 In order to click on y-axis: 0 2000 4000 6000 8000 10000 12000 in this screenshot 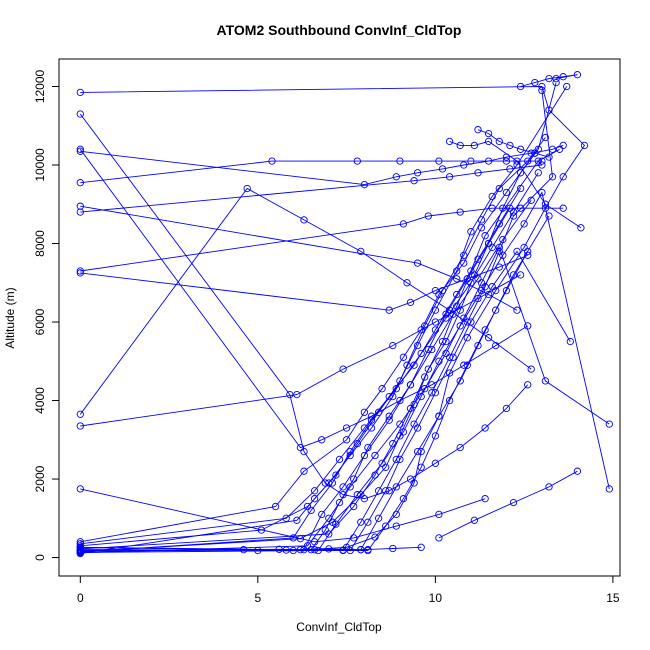, I will do `click(46, 315)`.